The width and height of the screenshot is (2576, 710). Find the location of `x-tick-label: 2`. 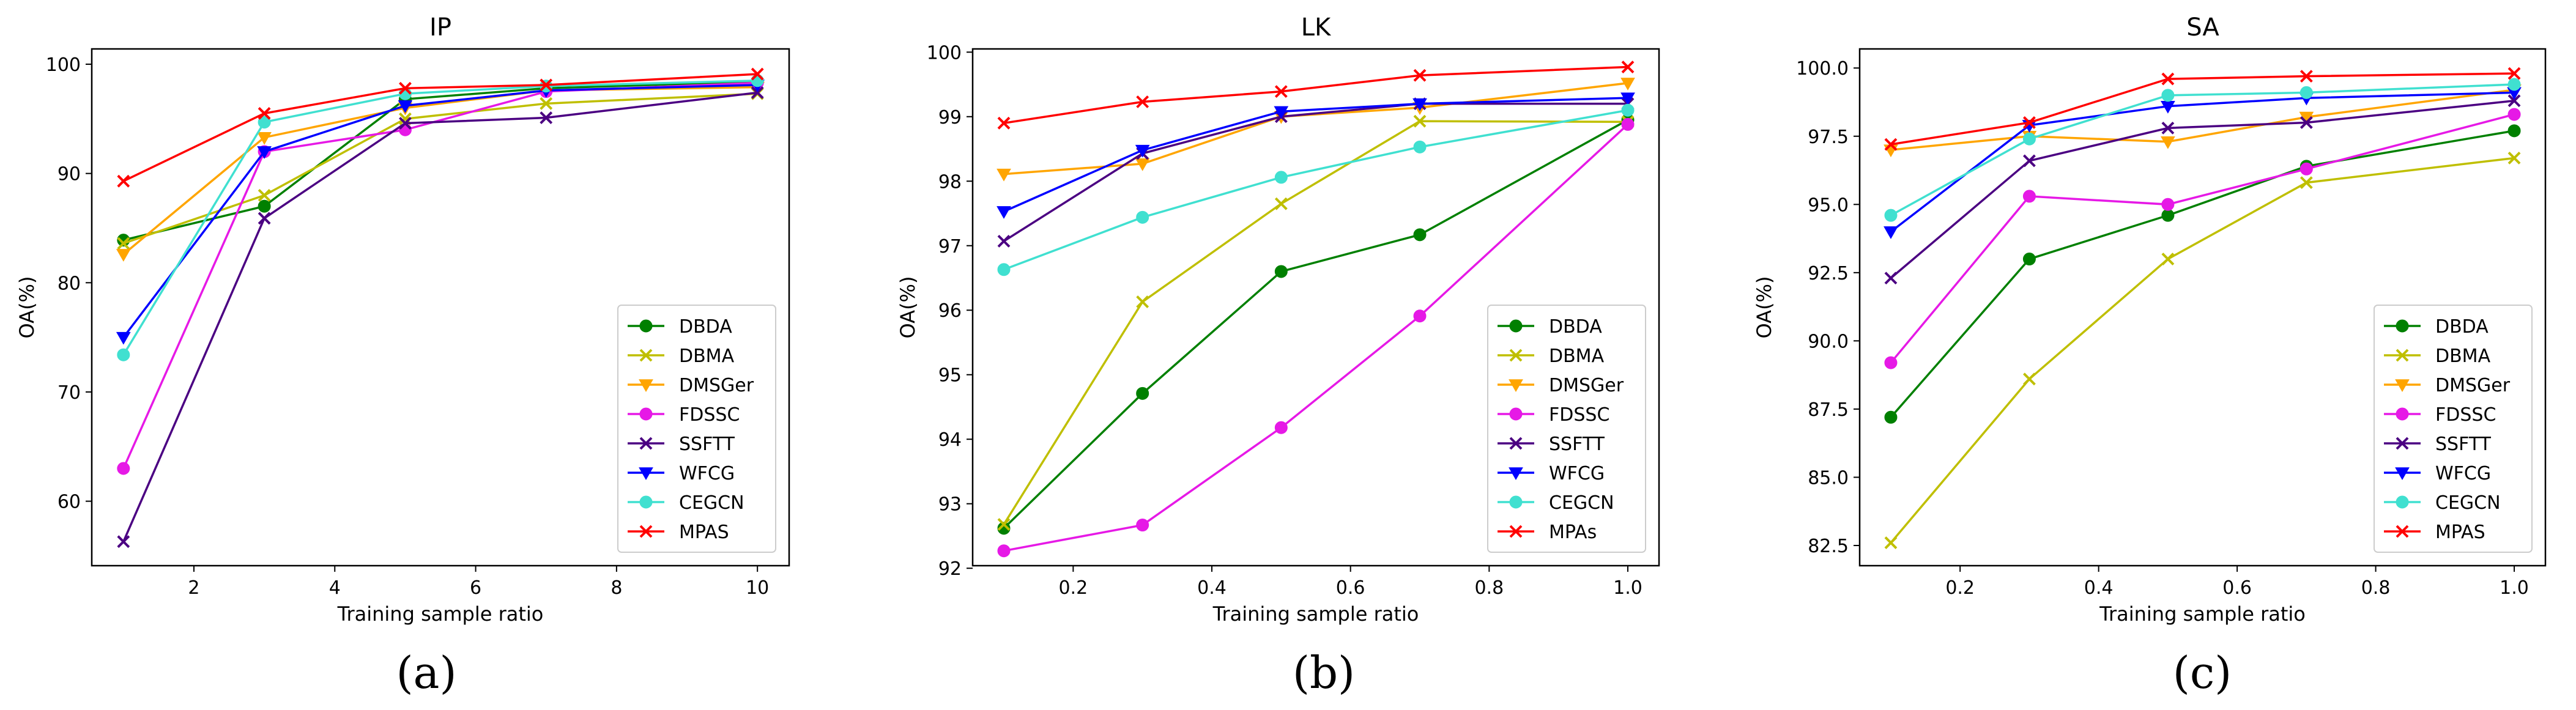

x-tick-label: 2 is located at coordinates (193, 588).